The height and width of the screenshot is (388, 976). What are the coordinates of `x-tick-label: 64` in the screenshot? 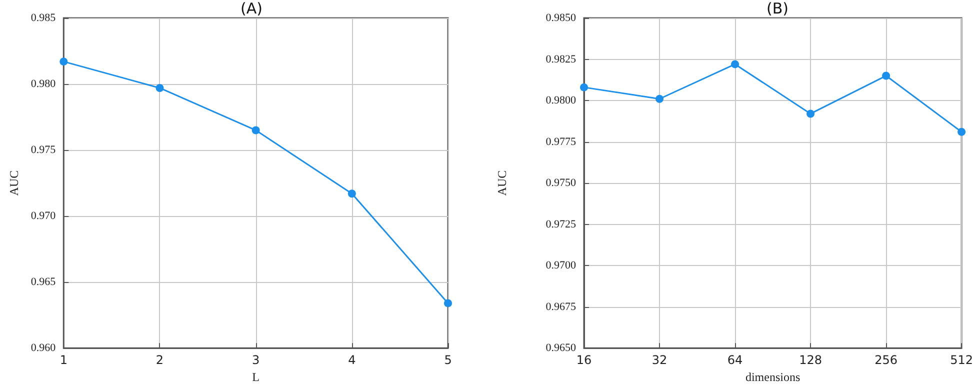 It's located at (735, 360).